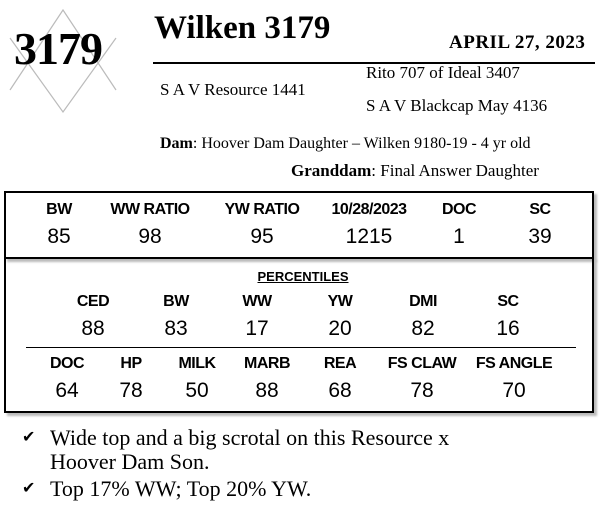 The image size is (615, 510). I want to click on note-line: Top 17% WW; Top 20% YW., so click(181, 488).